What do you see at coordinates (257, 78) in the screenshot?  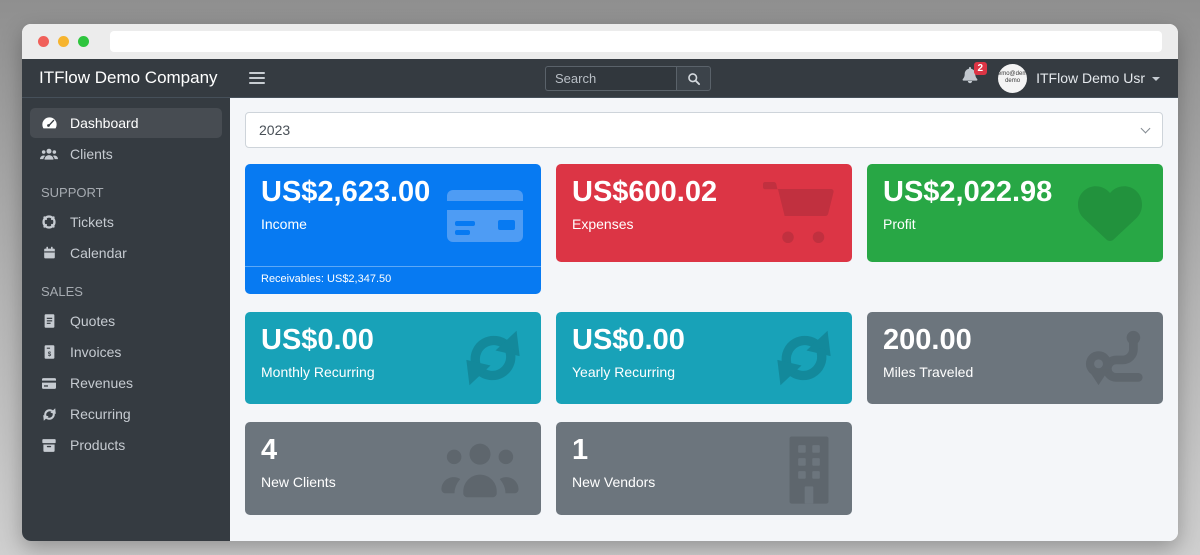 I see `menu-toggle-icon` at bounding box center [257, 78].